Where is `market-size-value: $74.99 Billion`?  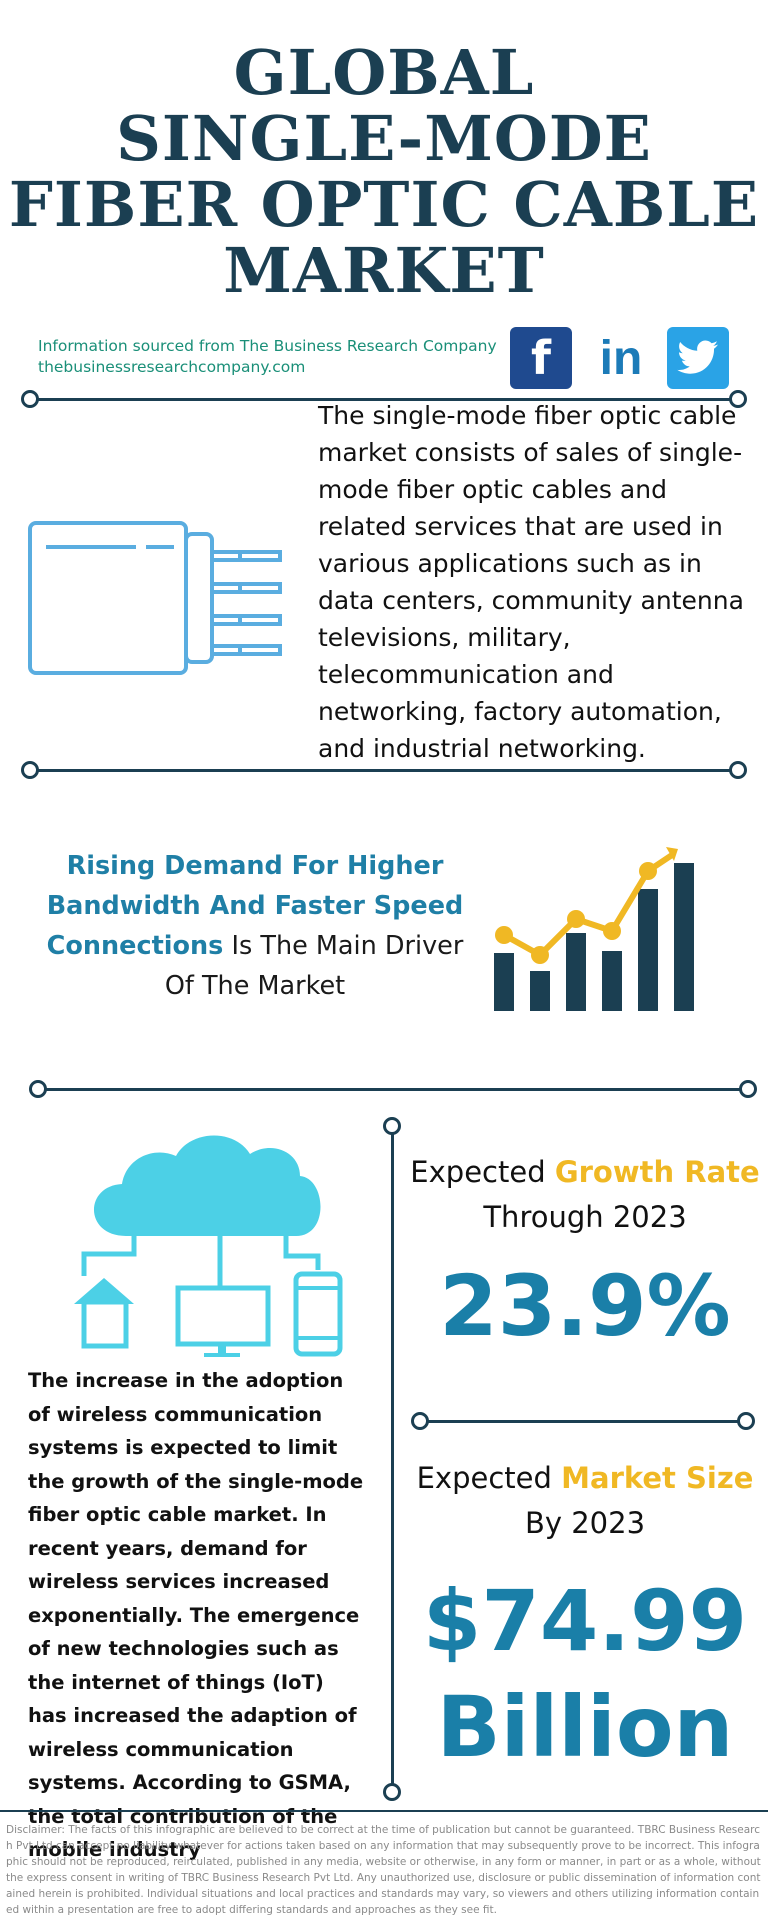
market-size-value: $74.99 Billion is located at coordinates (585, 1674).